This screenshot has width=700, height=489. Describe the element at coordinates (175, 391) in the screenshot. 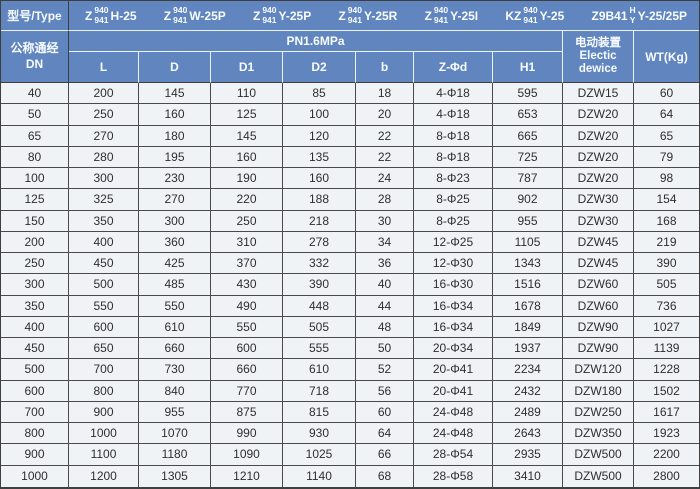

I see `table-cell: 840` at that location.